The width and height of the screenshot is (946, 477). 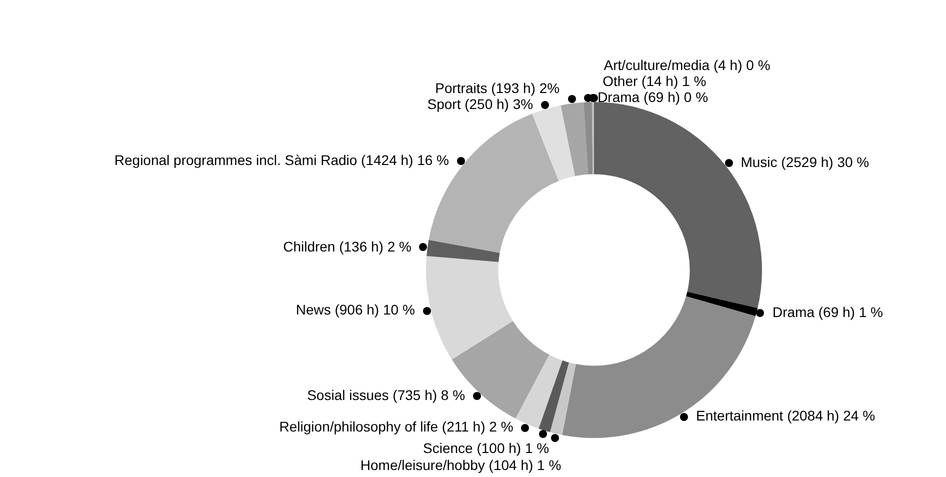 What do you see at coordinates (396, 426) in the screenshot?
I see `slice-label: Religion/philosophy of life (211 h) 2 %` at bounding box center [396, 426].